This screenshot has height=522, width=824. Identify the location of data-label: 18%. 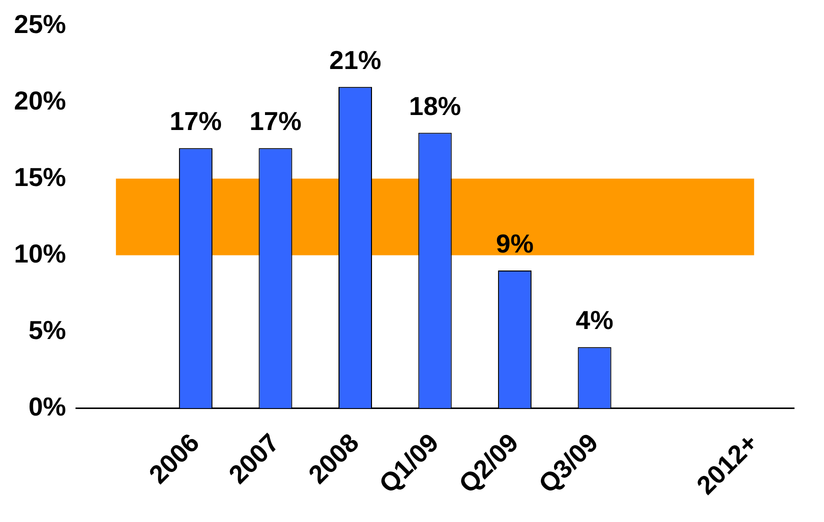
(435, 105).